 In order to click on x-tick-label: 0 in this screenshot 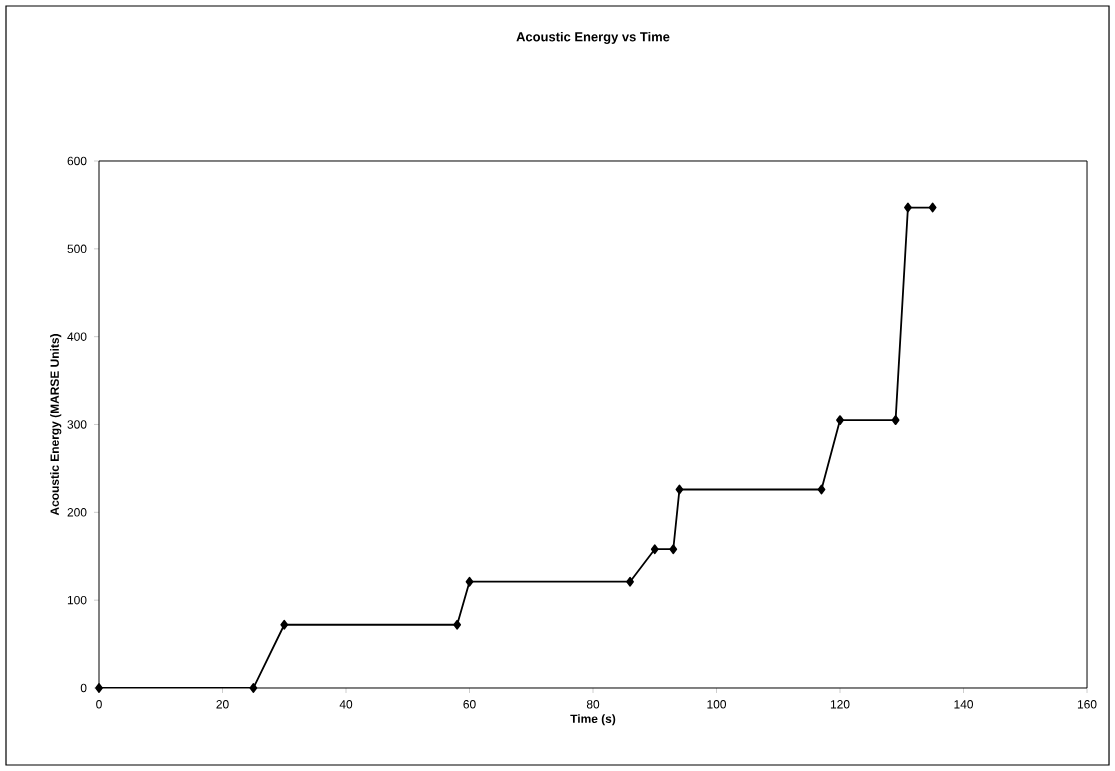, I will do `click(99, 704)`.